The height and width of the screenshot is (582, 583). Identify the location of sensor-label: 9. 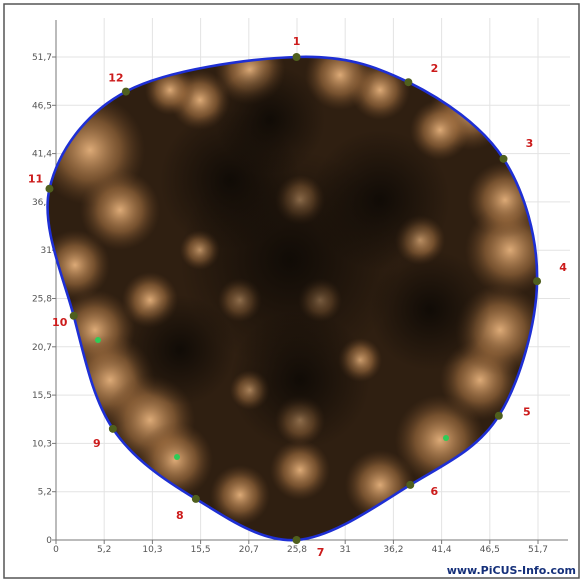
(97, 443).